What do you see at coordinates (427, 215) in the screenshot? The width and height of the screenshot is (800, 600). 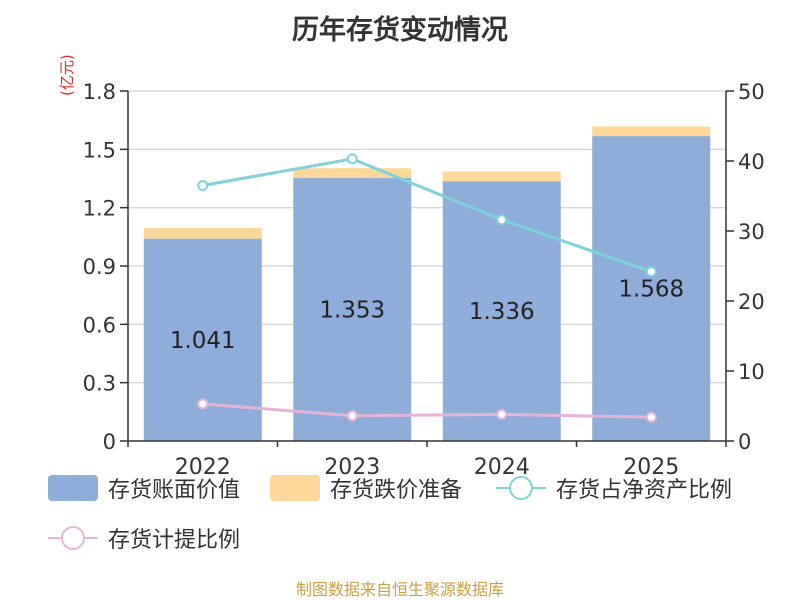 I see `line-net-asset-ratio` at bounding box center [427, 215].